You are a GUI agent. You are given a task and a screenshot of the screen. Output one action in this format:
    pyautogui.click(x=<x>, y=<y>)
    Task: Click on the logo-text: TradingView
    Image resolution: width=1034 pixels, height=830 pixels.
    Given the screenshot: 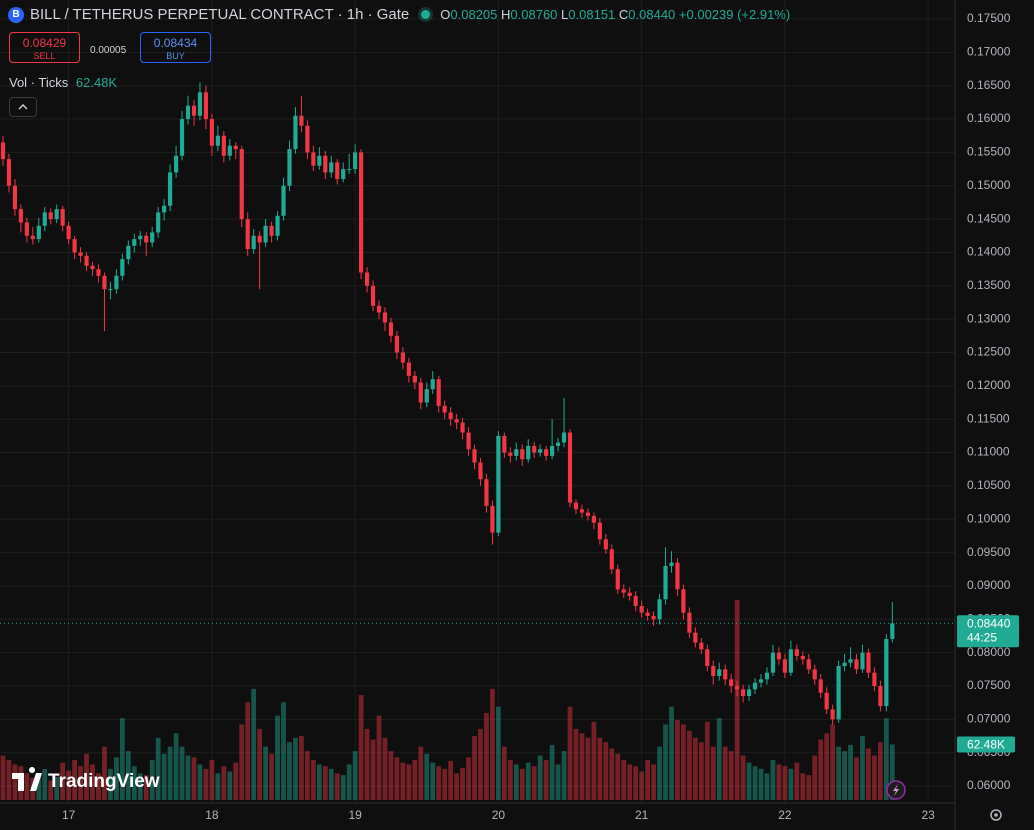 What is the action you would take?
    pyautogui.click(x=104, y=781)
    